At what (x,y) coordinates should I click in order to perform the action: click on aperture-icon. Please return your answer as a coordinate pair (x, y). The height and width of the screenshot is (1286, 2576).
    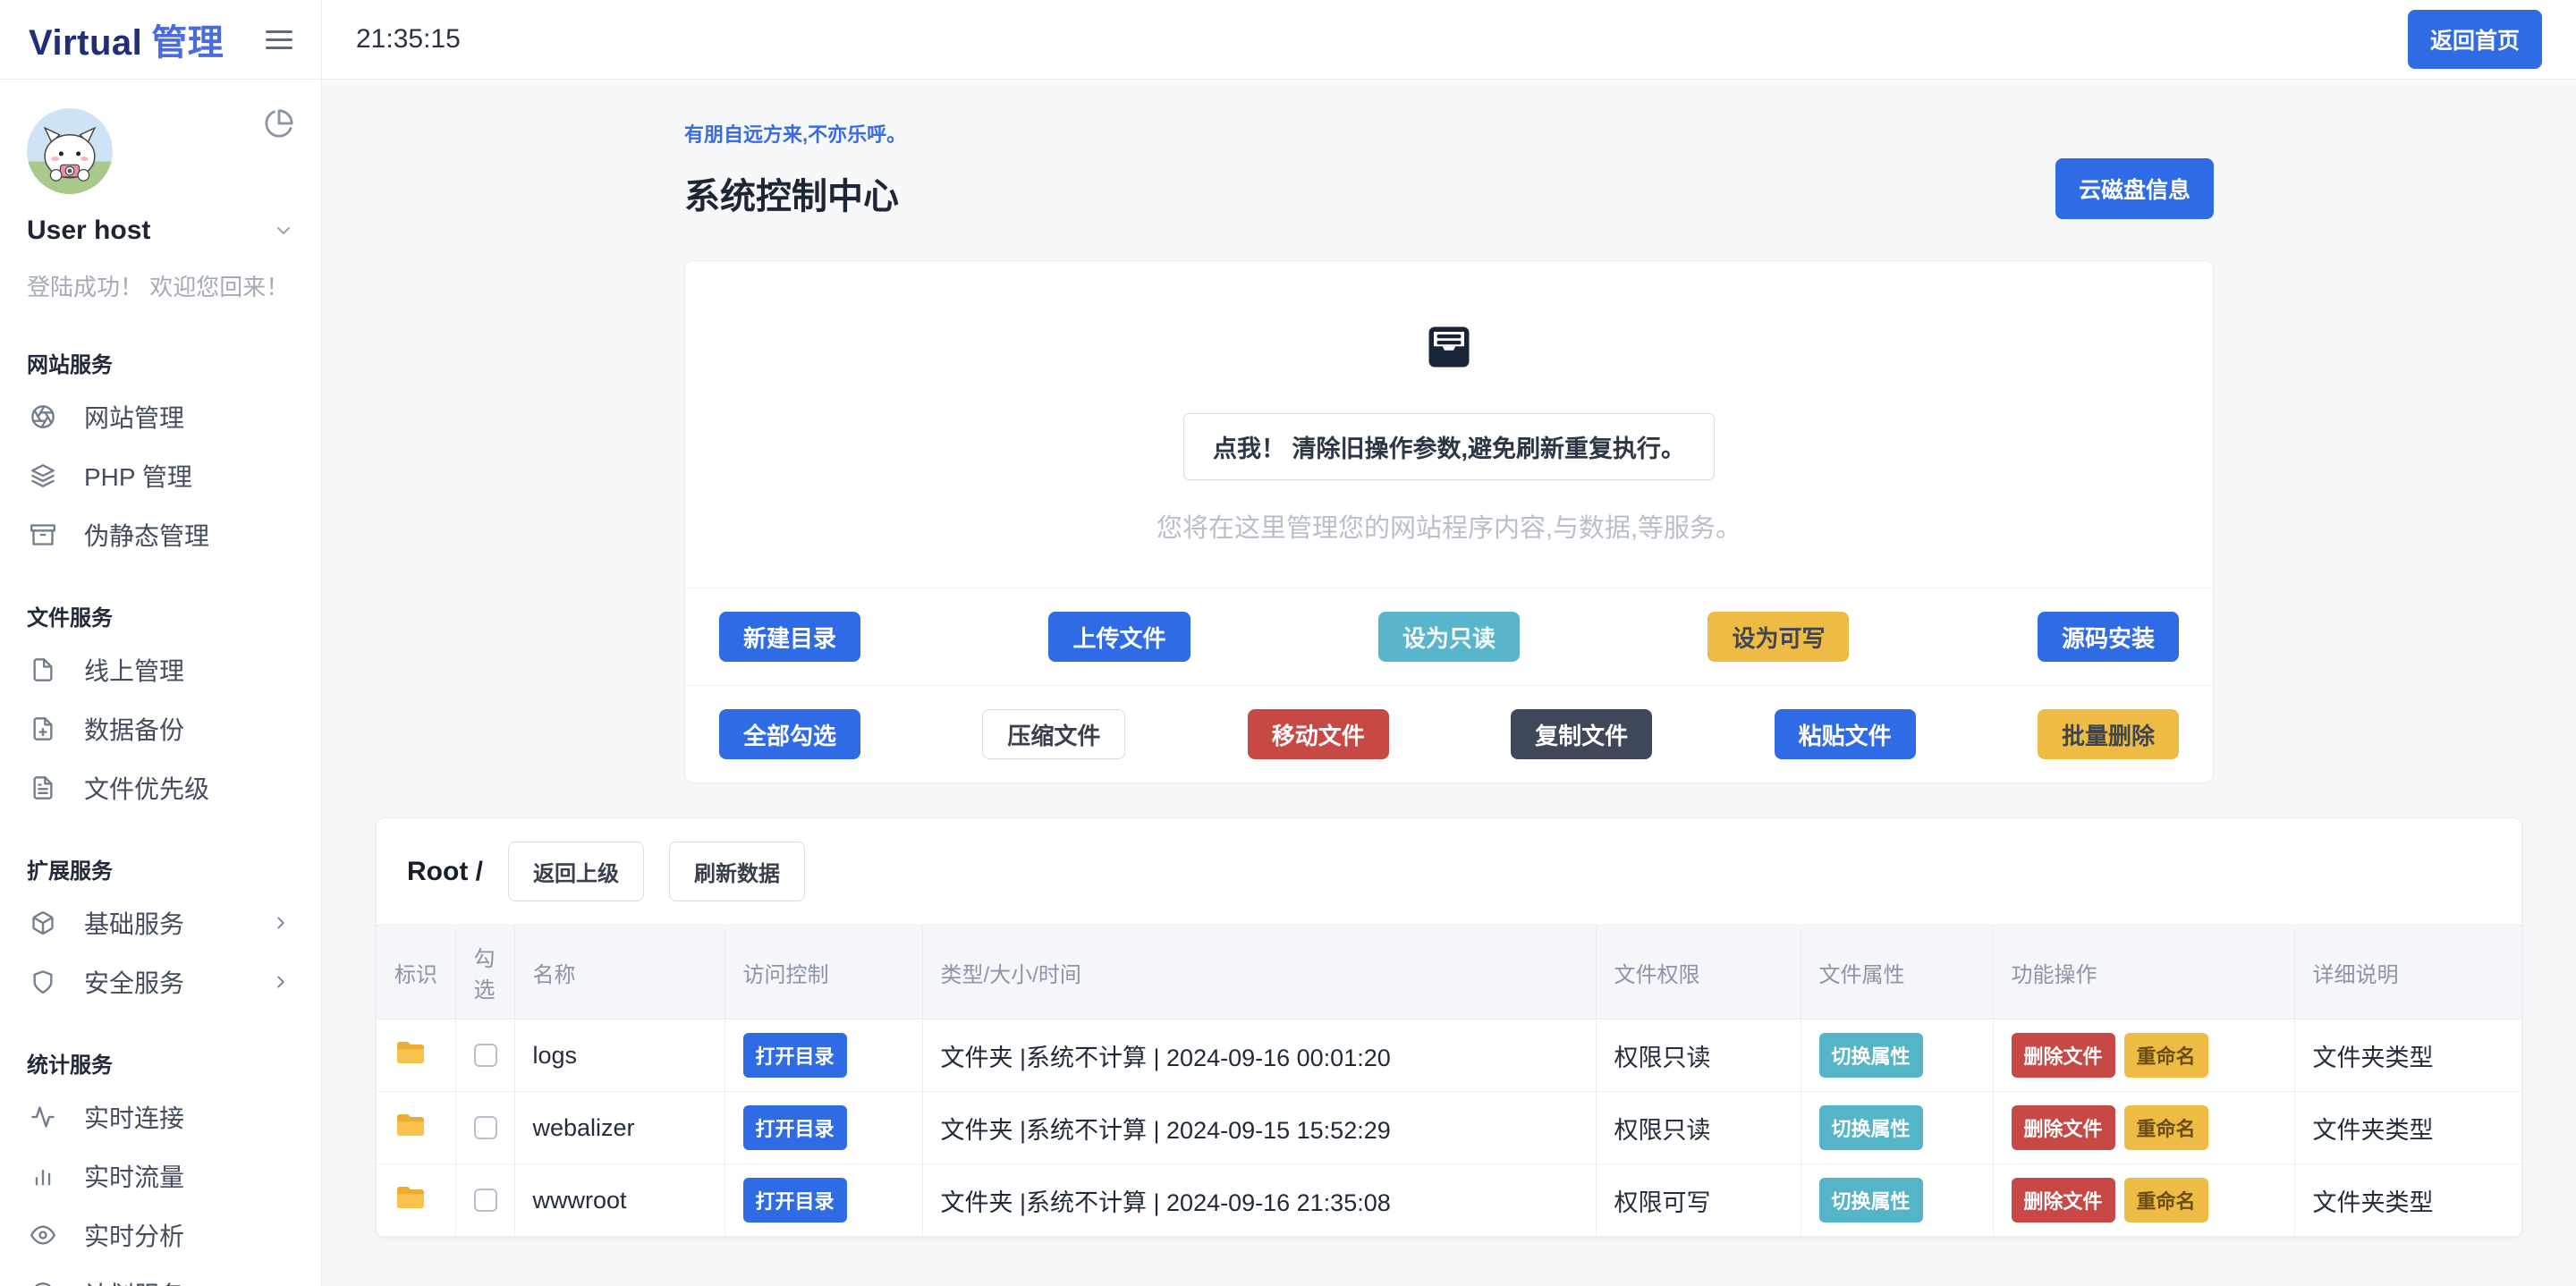
    Looking at the image, I should click on (43, 416).